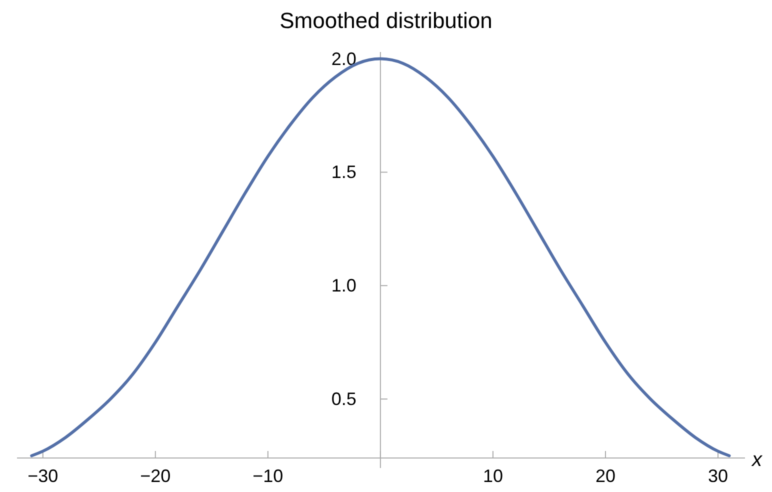  Describe the element at coordinates (386, 20) in the screenshot. I see `chart-title: Smoothed distribution` at that location.